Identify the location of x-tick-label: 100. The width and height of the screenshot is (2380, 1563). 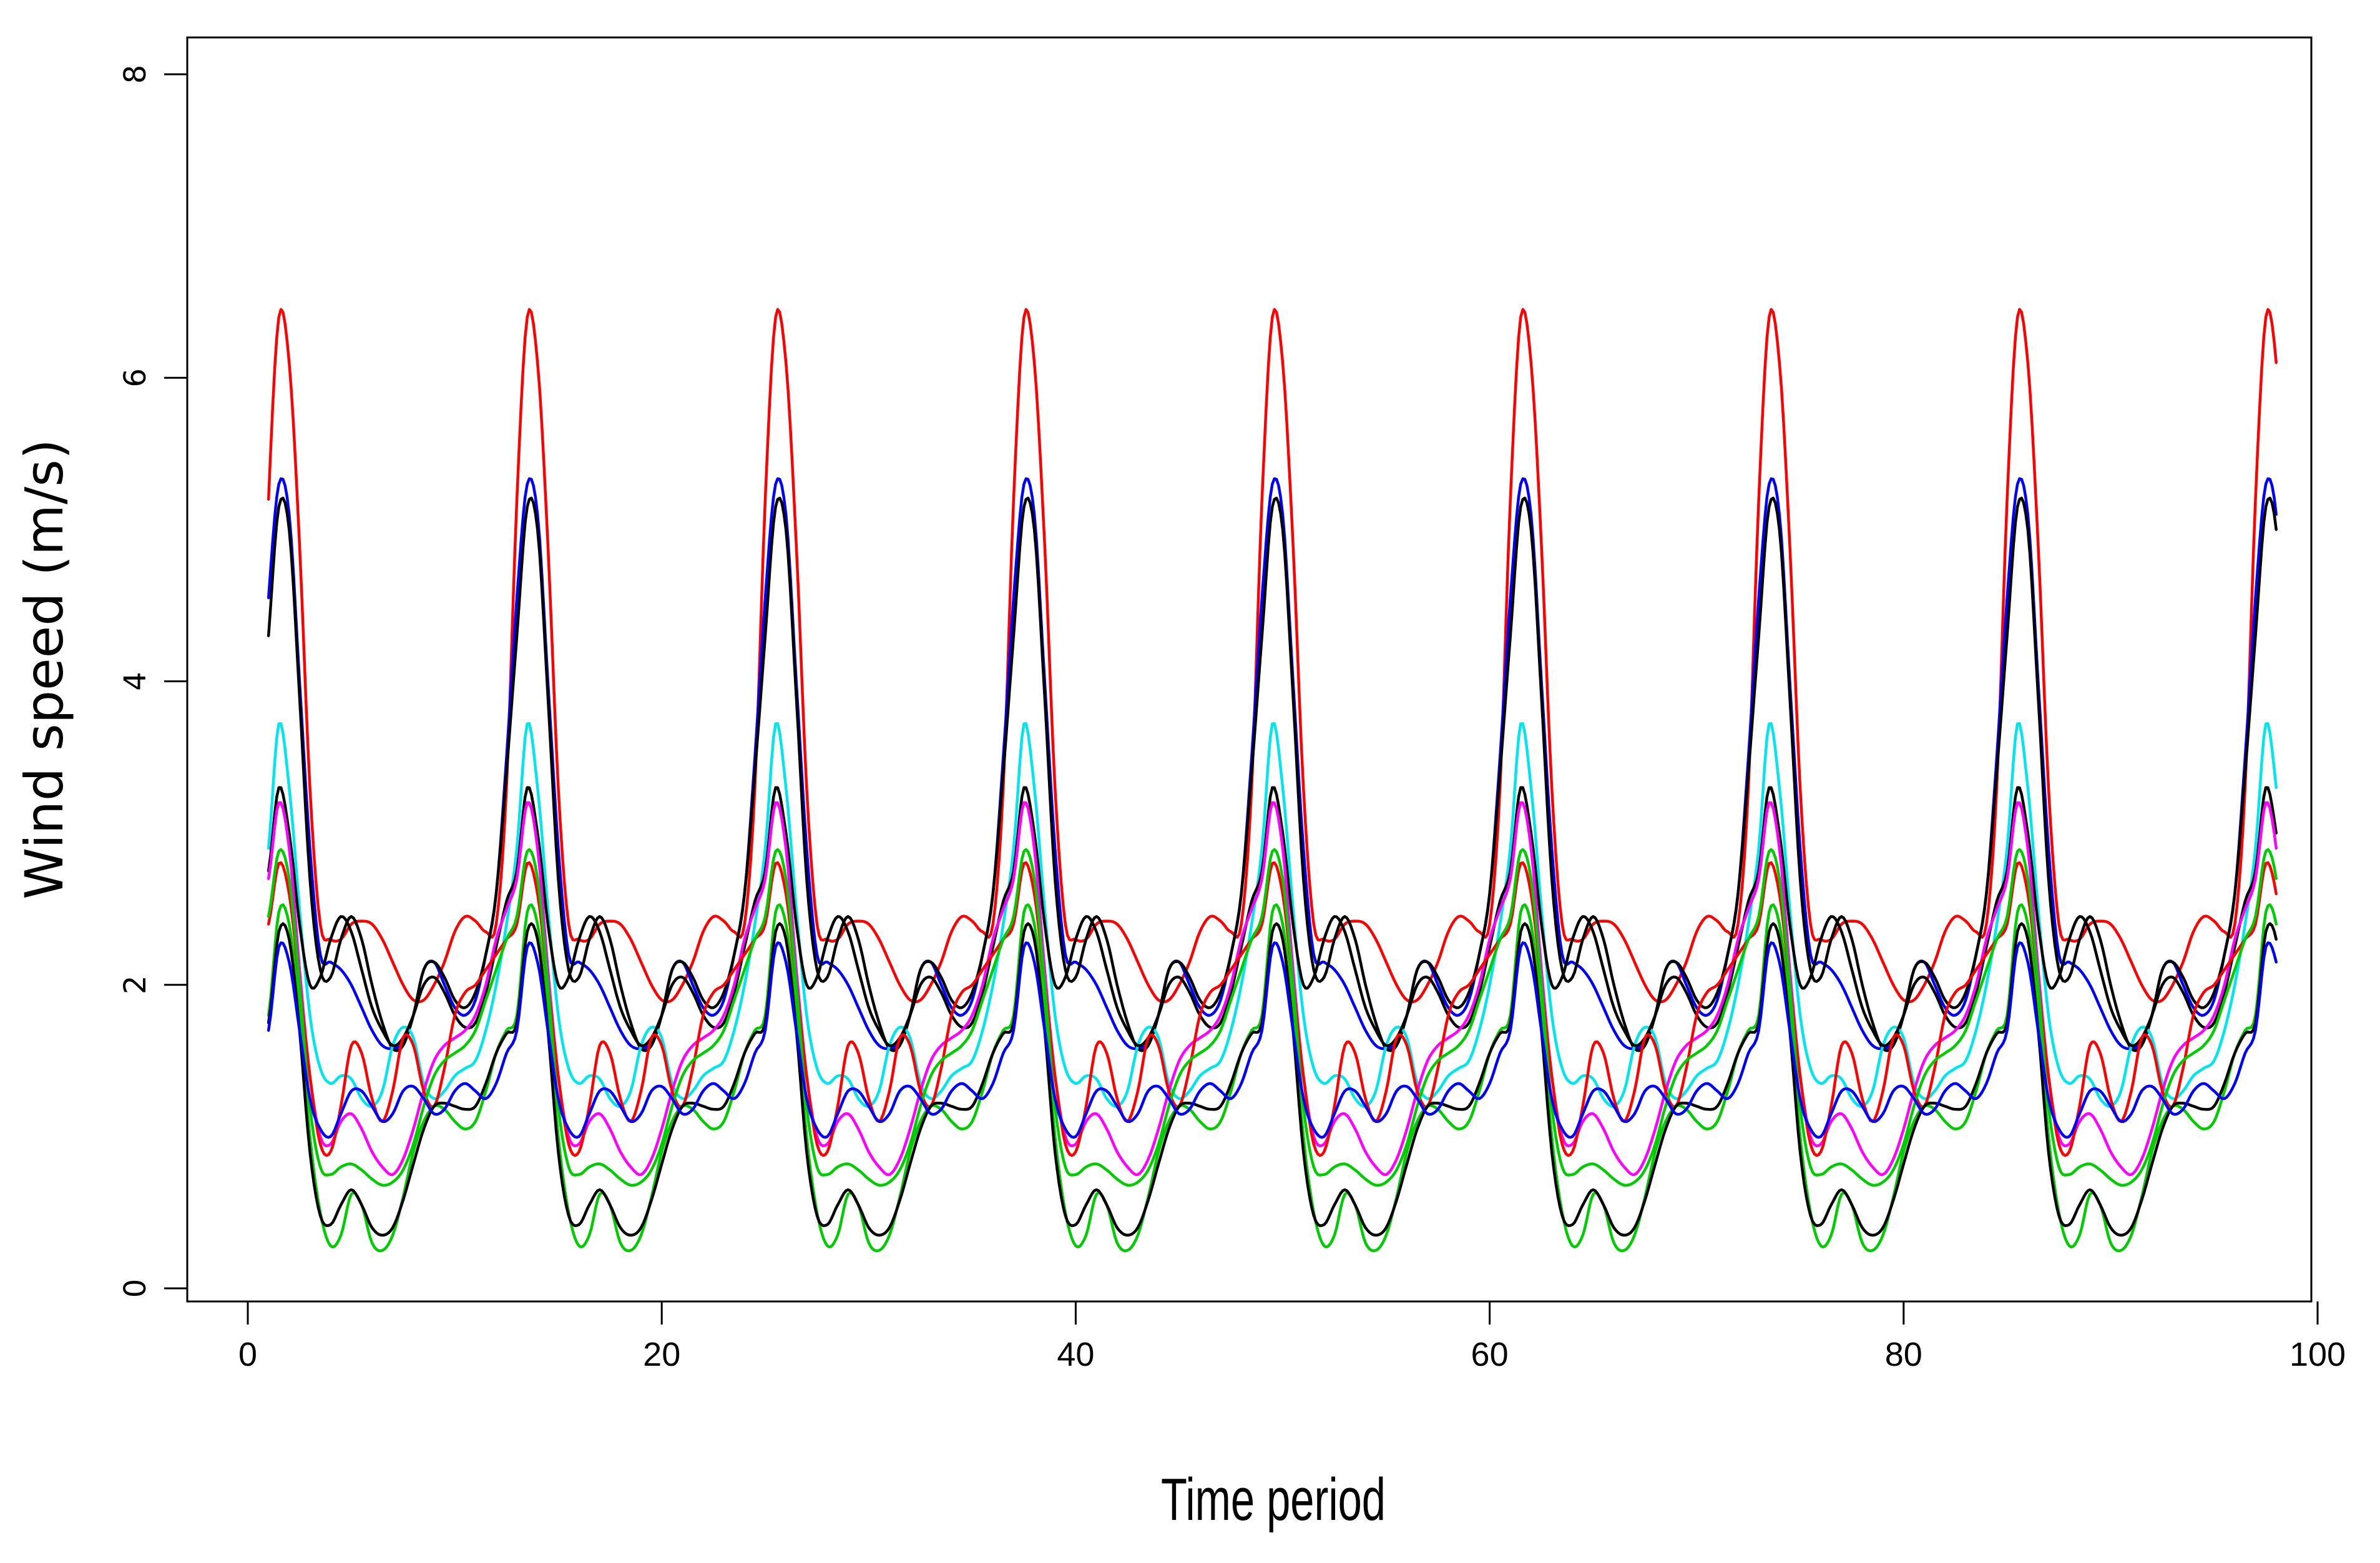
(2317, 1354).